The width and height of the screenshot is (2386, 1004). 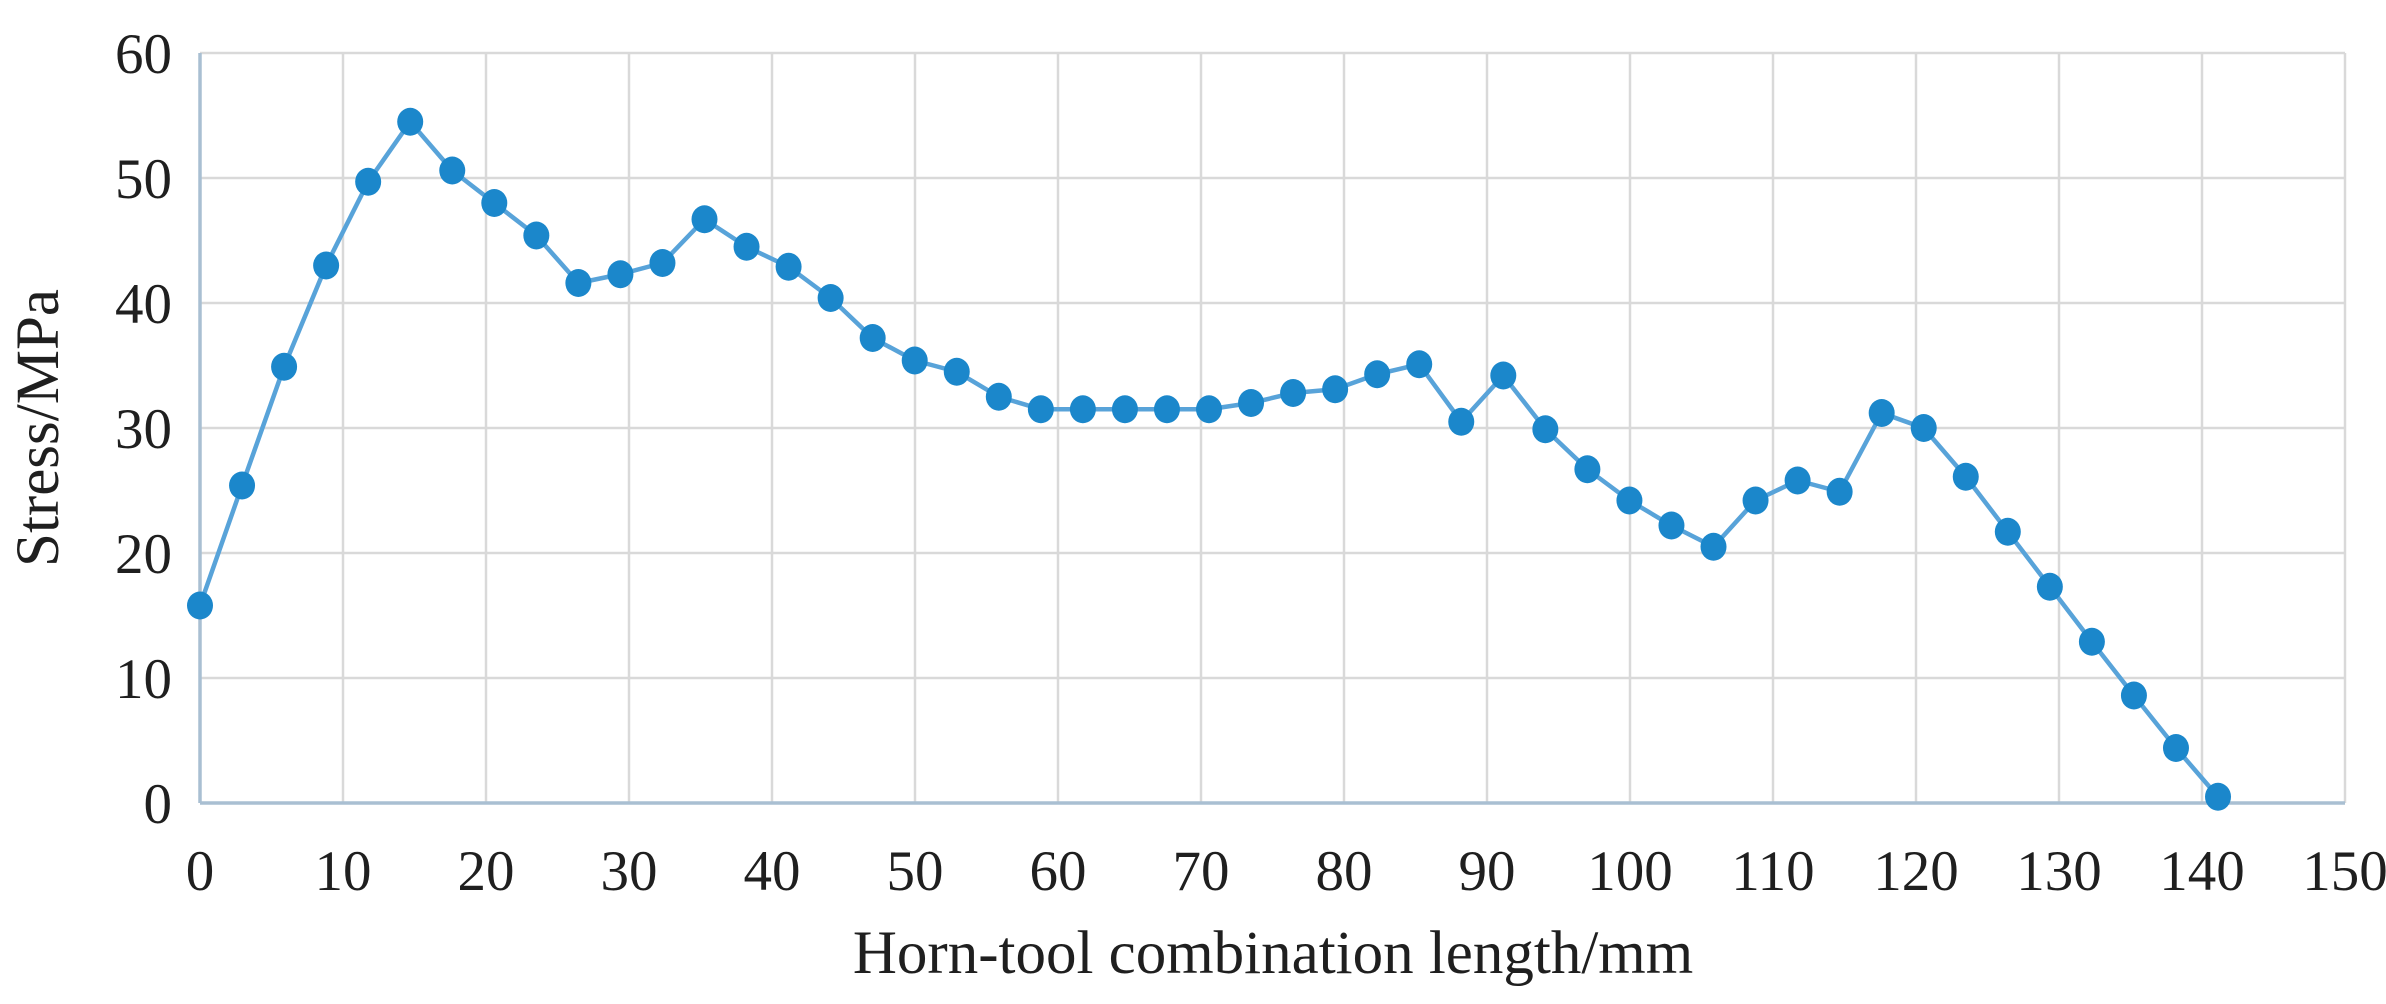 What do you see at coordinates (38, 428) in the screenshot?
I see `y-axis-title: Stress/MPa` at bounding box center [38, 428].